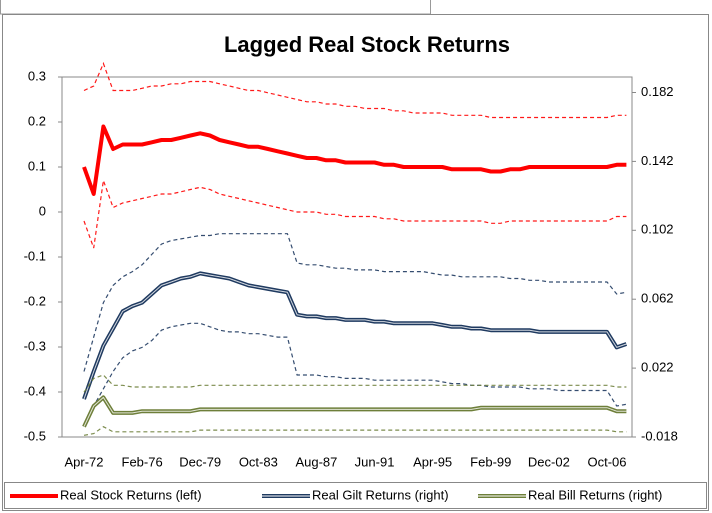  I want to click on y2-tick-label: 0.142, so click(657, 160).